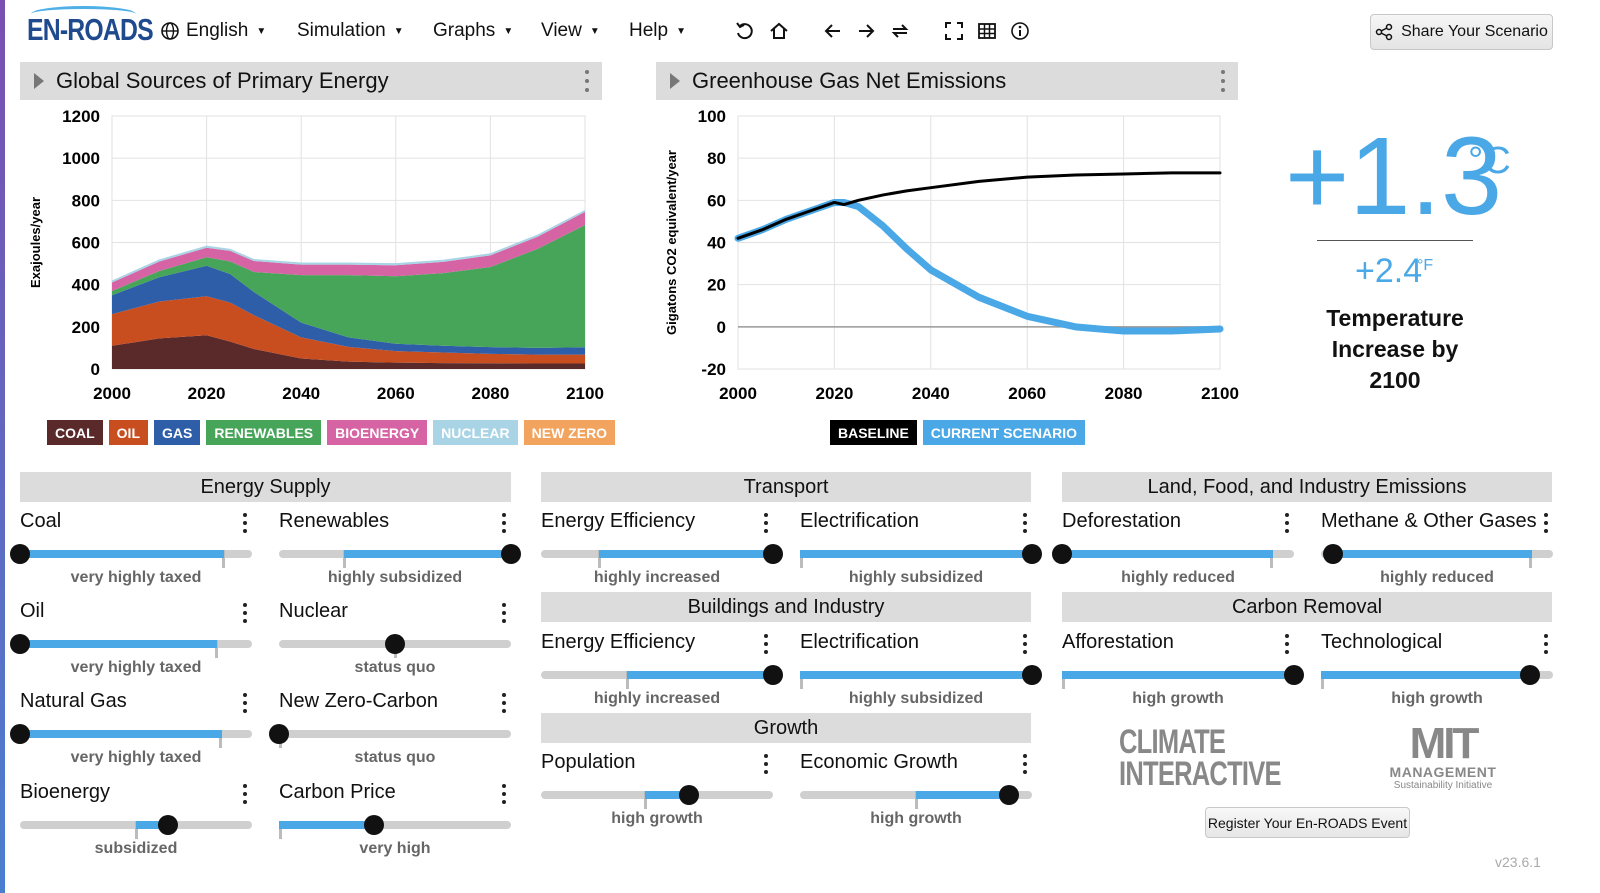  What do you see at coordinates (1223, 81) in the screenshot?
I see `graph2-menu-icon` at bounding box center [1223, 81].